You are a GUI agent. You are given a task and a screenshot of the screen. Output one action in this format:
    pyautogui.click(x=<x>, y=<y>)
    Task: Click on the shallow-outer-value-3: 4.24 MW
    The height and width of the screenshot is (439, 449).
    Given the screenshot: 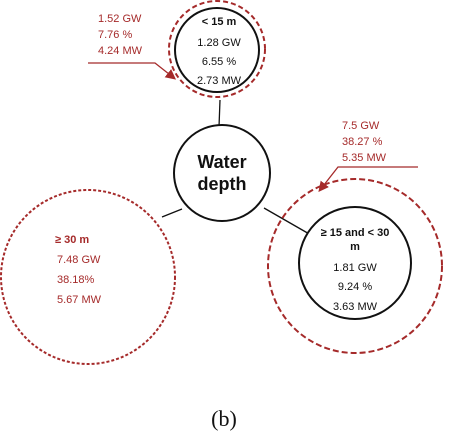 What is the action you would take?
    pyautogui.click(x=120, y=51)
    